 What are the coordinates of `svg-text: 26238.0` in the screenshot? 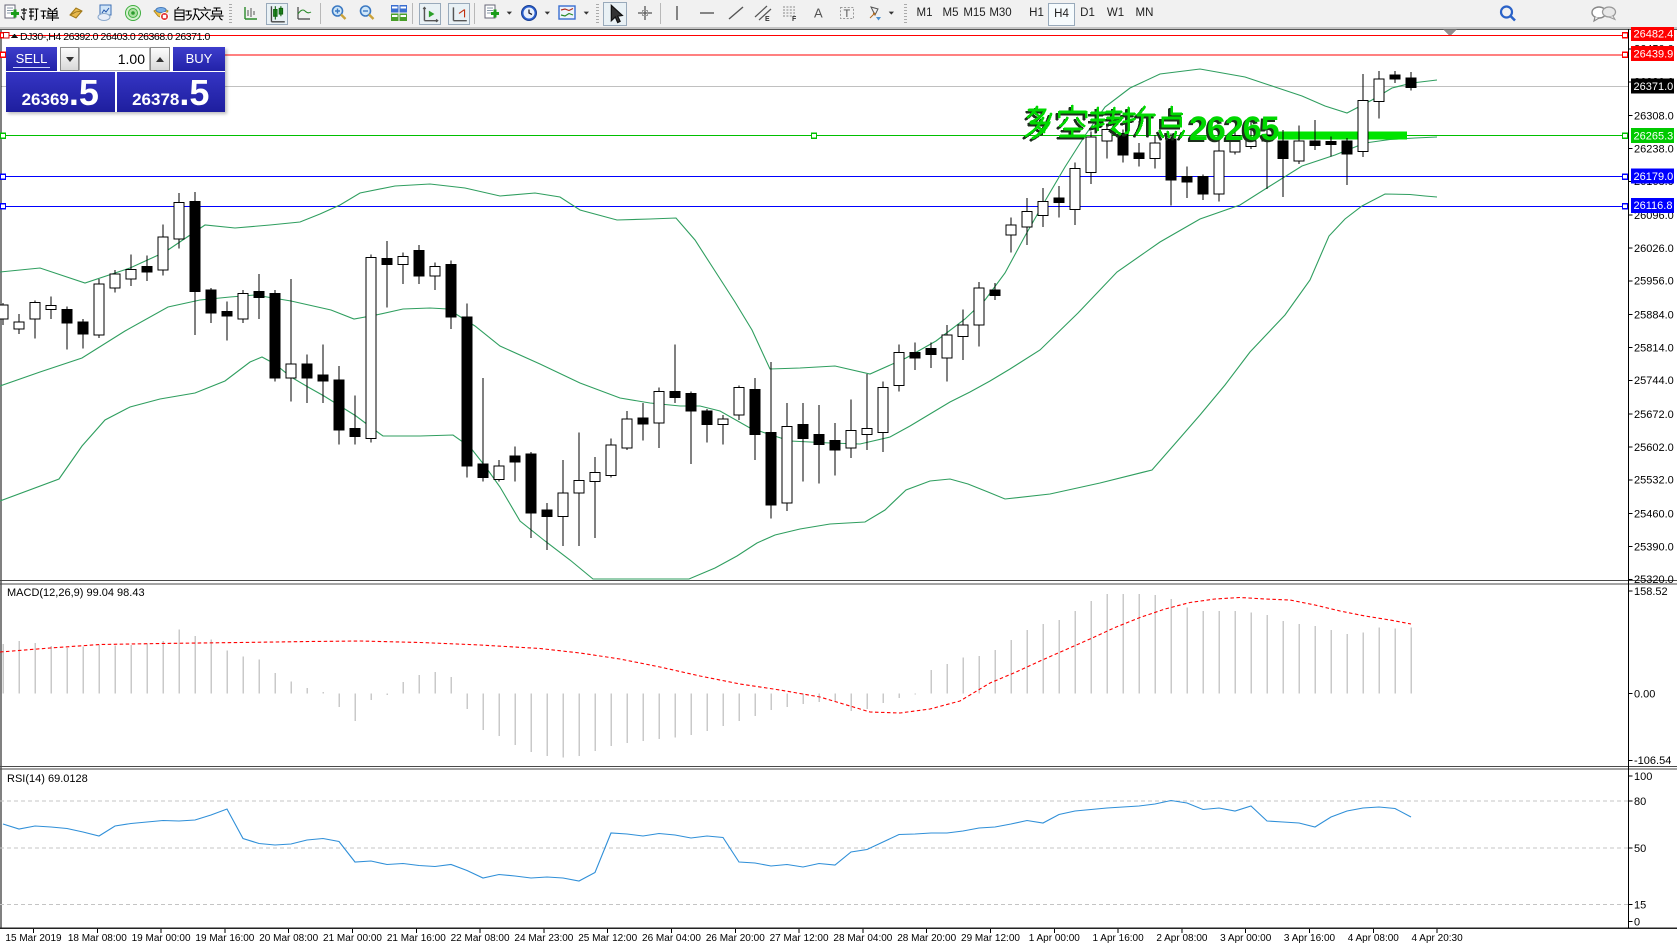 It's located at (1654, 149).